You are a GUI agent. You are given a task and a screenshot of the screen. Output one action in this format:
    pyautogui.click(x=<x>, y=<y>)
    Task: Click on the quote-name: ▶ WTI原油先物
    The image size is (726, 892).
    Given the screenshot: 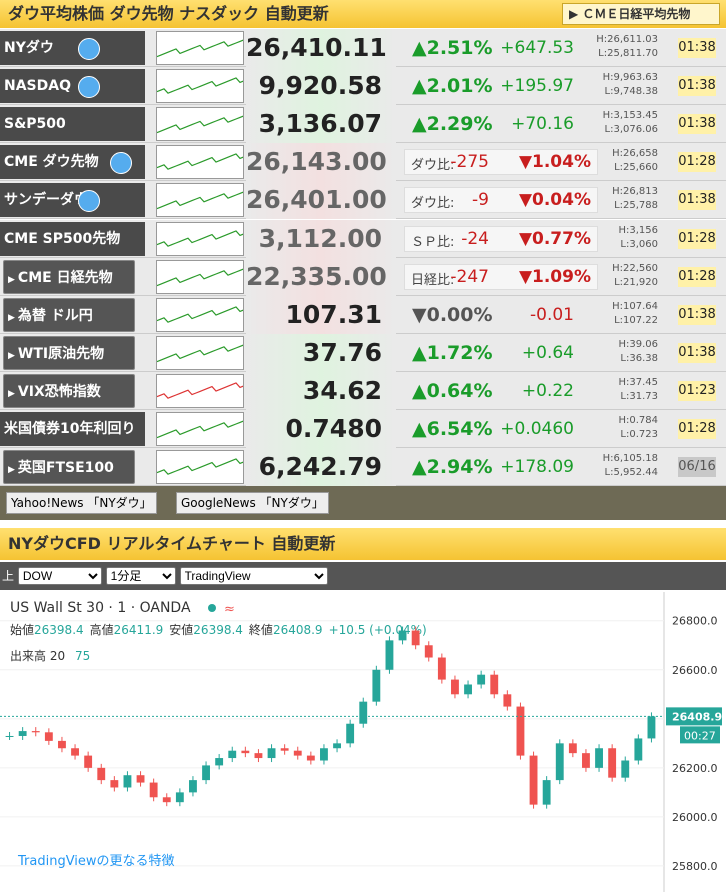 What is the action you would take?
    pyautogui.click(x=69, y=352)
    